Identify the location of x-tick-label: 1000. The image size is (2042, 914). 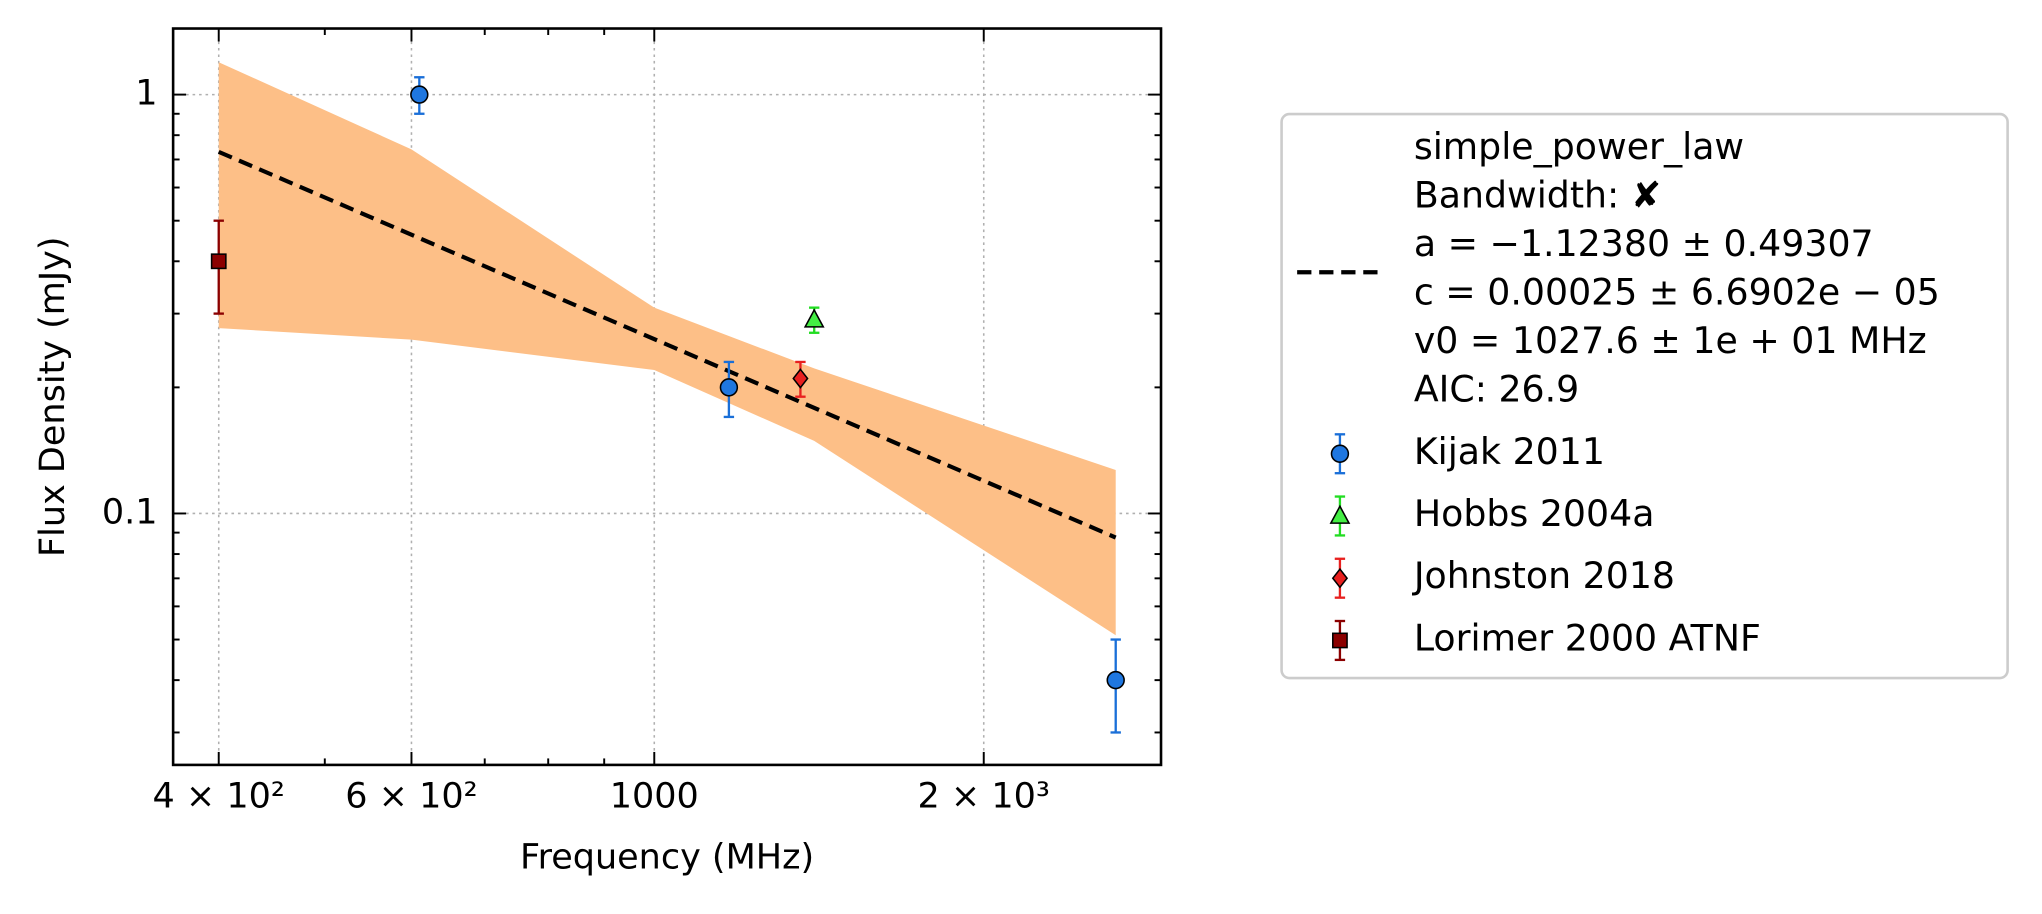
(654, 796).